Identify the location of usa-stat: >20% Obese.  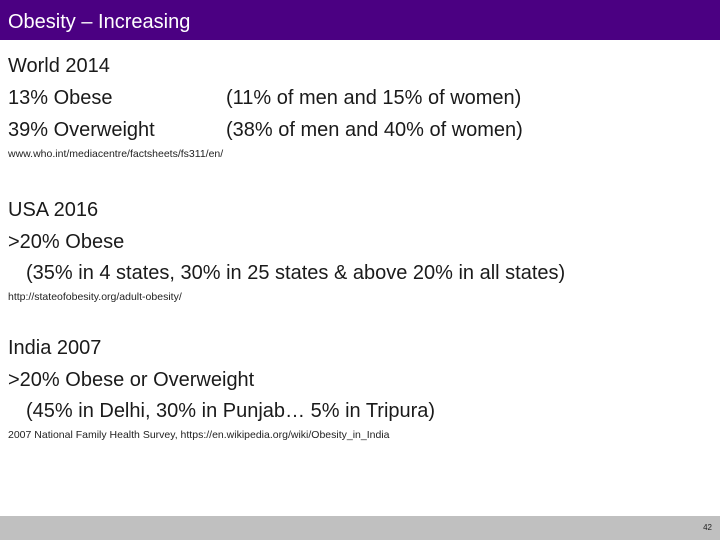
(66, 242).